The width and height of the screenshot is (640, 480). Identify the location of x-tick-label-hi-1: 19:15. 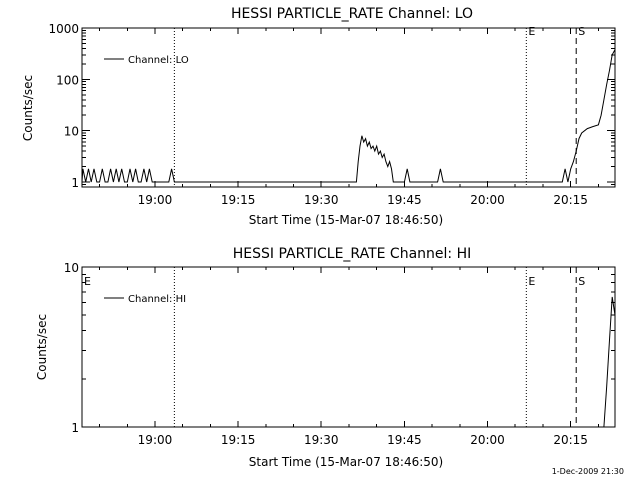
(238, 440).